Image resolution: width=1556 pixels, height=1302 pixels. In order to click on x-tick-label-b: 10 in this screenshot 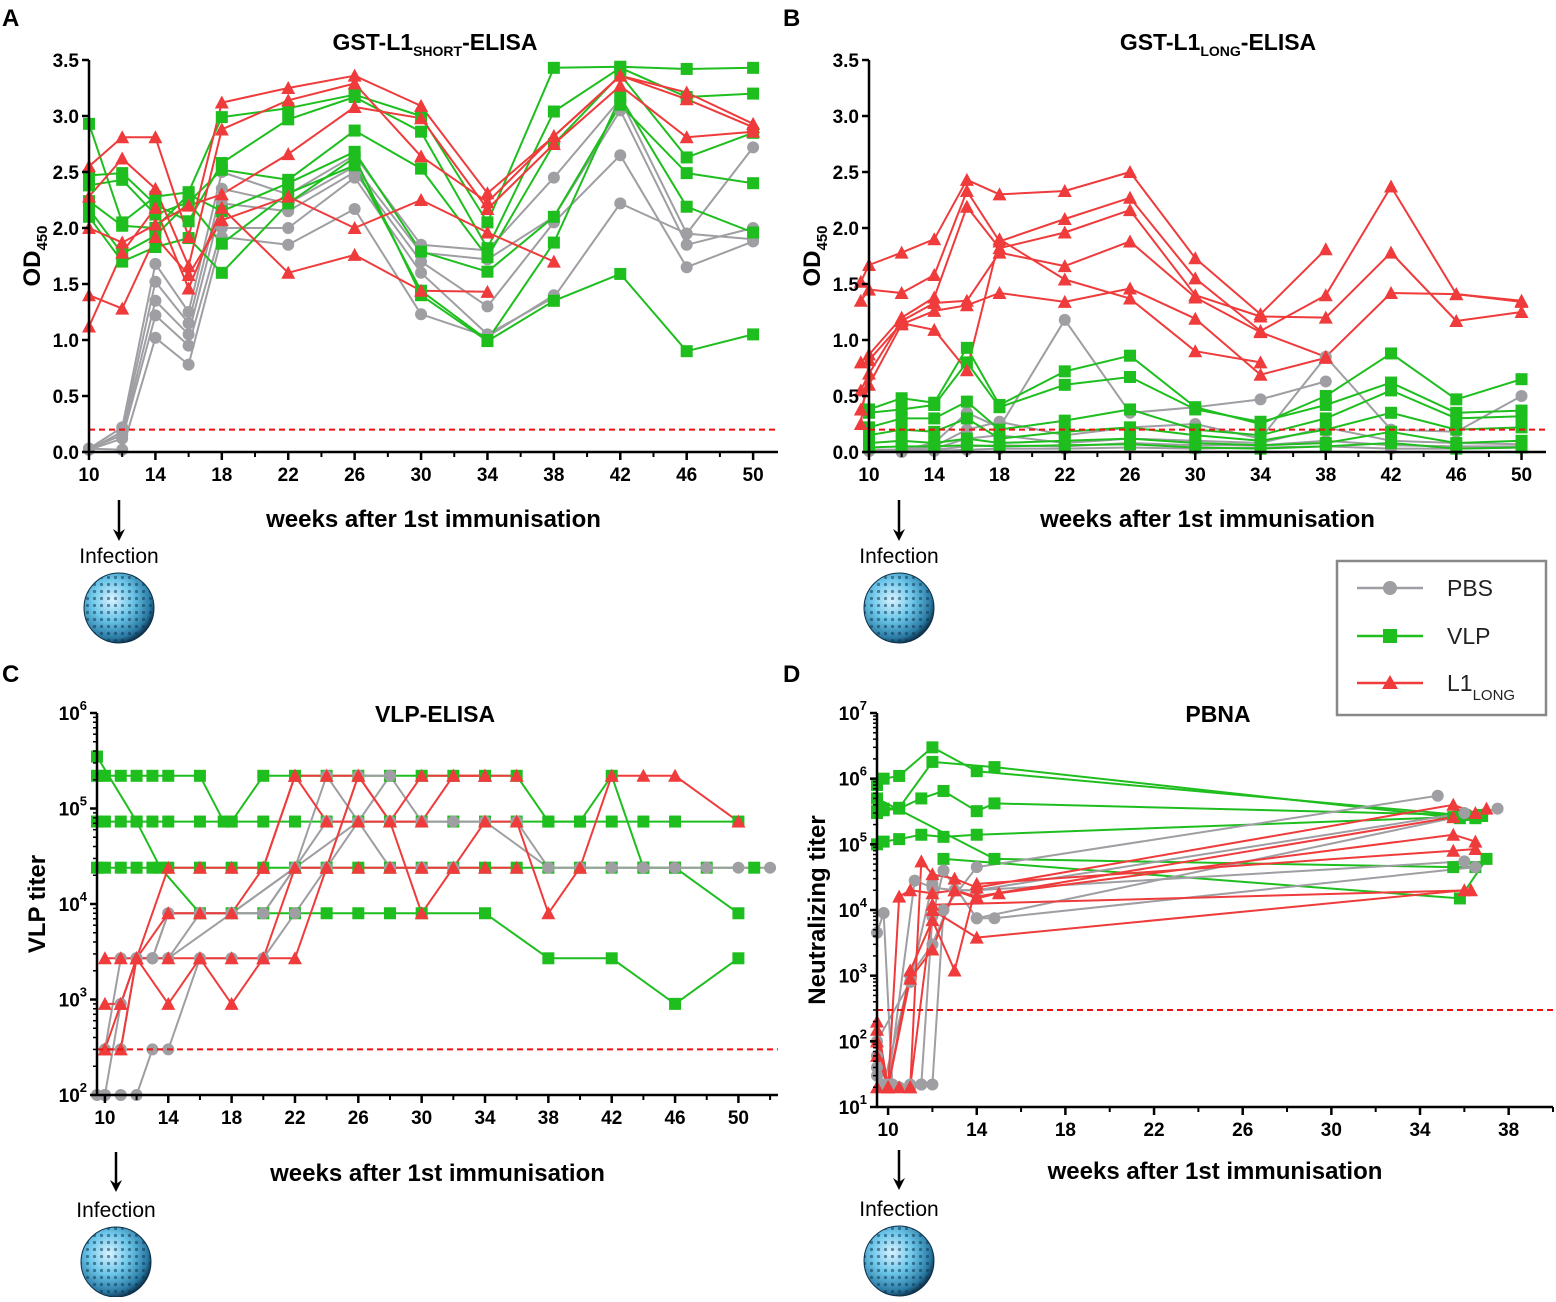, I will do `click(868, 475)`.